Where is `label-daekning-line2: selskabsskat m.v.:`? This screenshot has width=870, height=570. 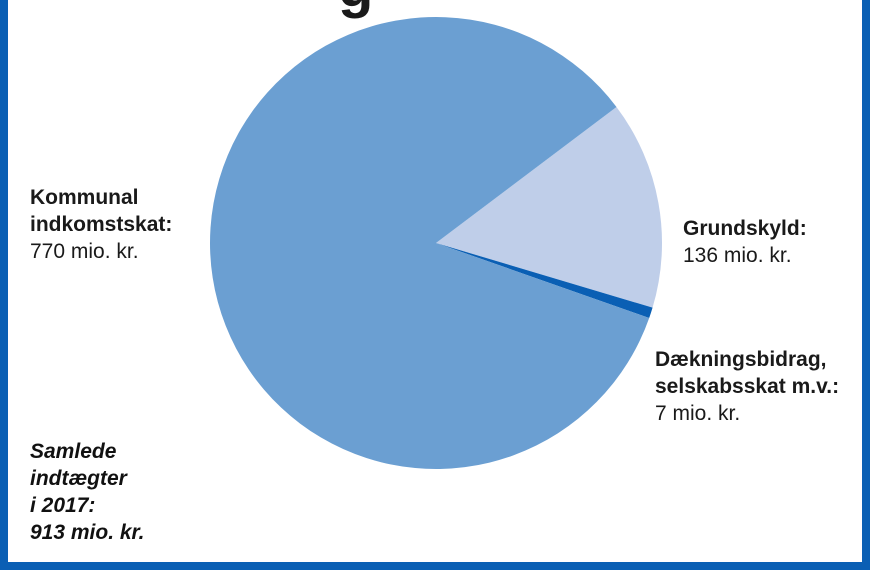 label-daekning-line2: selskabsskat m.v.: is located at coordinates (747, 386).